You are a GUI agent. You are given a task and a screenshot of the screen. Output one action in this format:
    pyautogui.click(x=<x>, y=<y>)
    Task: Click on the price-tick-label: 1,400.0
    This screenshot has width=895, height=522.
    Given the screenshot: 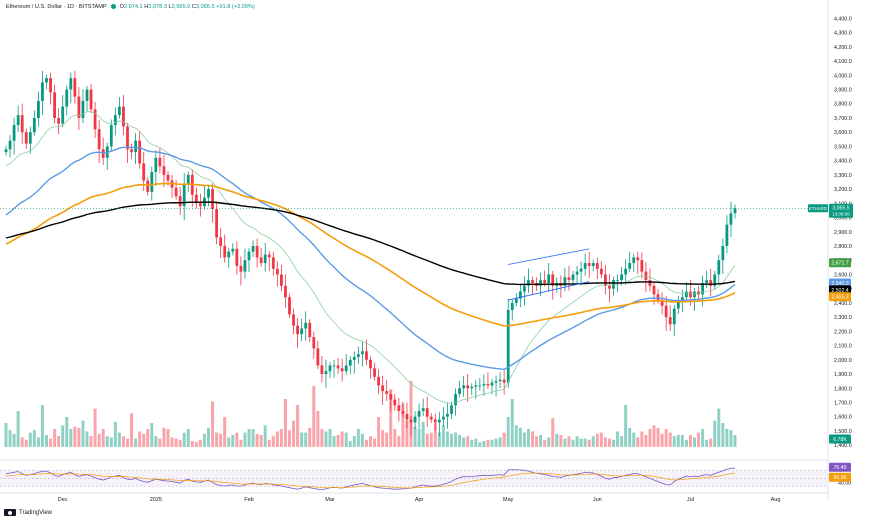 What is the action you would take?
    pyautogui.click(x=843, y=446)
    